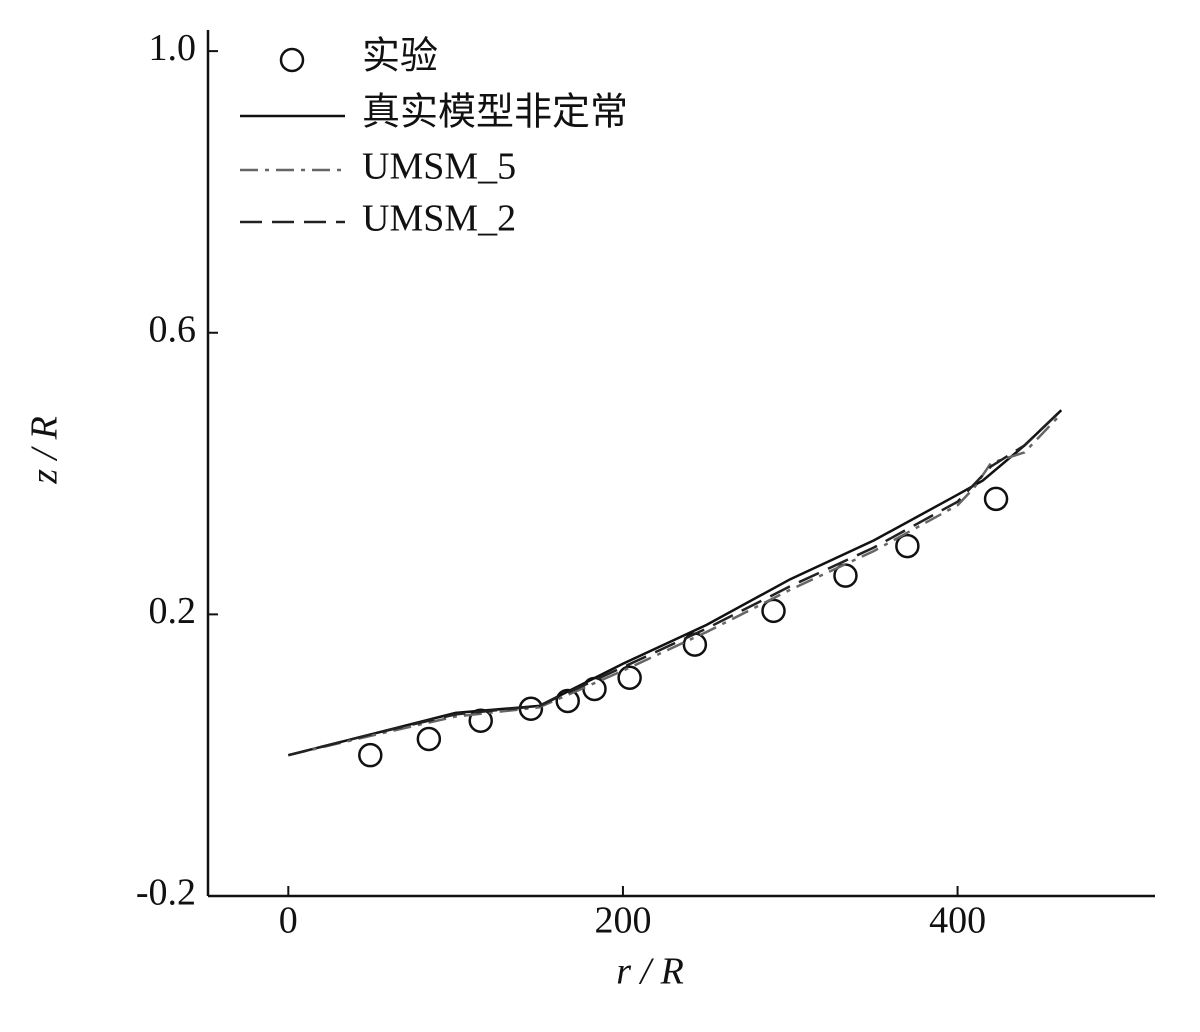 This screenshot has height=1032, width=1200. What do you see at coordinates (173, 48) in the screenshot?
I see `y-tick-label: 1.0` at bounding box center [173, 48].